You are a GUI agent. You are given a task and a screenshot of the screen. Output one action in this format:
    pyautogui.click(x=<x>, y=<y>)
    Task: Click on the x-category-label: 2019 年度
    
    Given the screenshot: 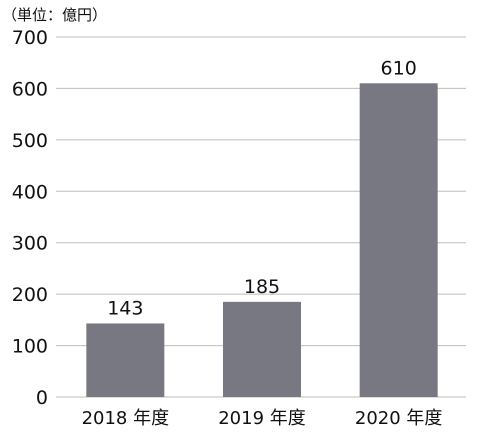 What is the action you would take?
    pyautogui.click(x=262, y=418)
    